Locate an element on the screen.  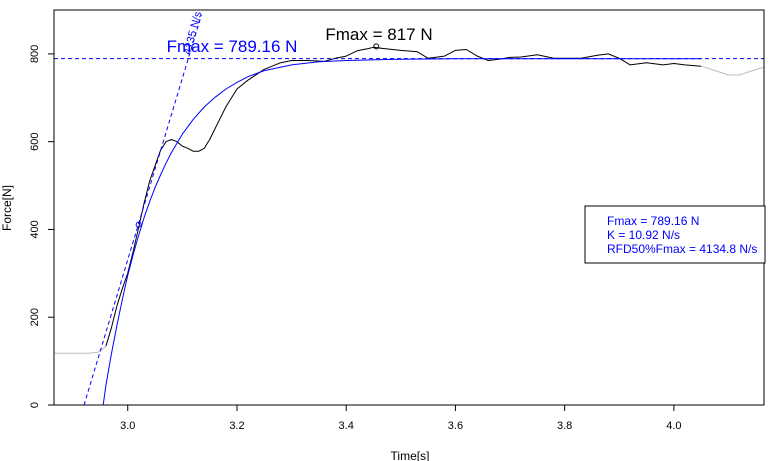
x-axis: 3.0 3.2 3.4 3.6 3.8 4.0 is located at coordinates (401, 418).